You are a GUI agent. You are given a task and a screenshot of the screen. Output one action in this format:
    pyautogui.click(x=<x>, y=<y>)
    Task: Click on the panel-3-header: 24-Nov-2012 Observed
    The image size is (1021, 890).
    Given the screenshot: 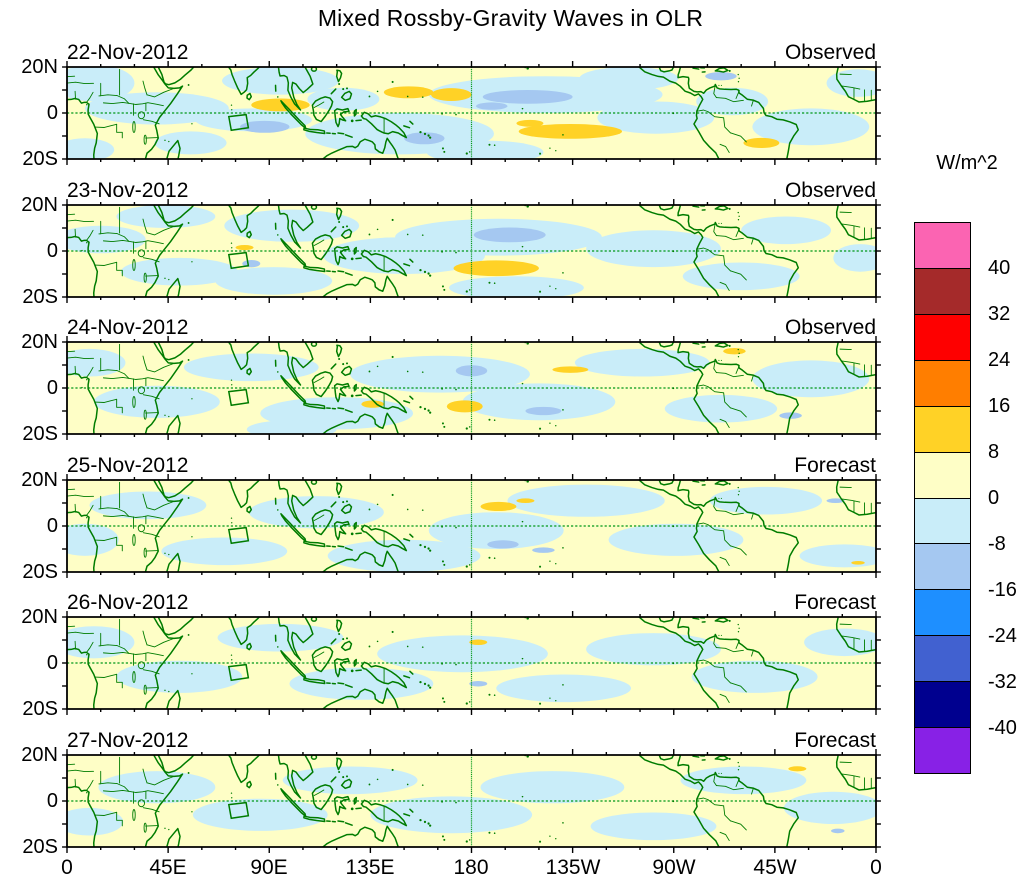 What is the action you would take?
    pyautogui.click(x=471, y=328)
    